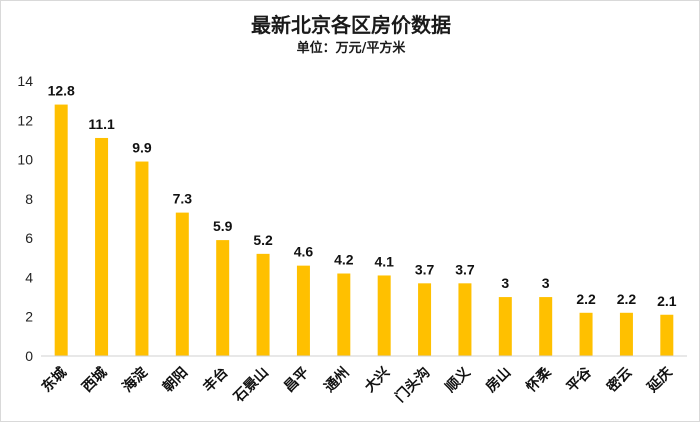  Describe the element at coordinates (304, 252) in the screenshot. I see `data-label: 4.6` at that location.